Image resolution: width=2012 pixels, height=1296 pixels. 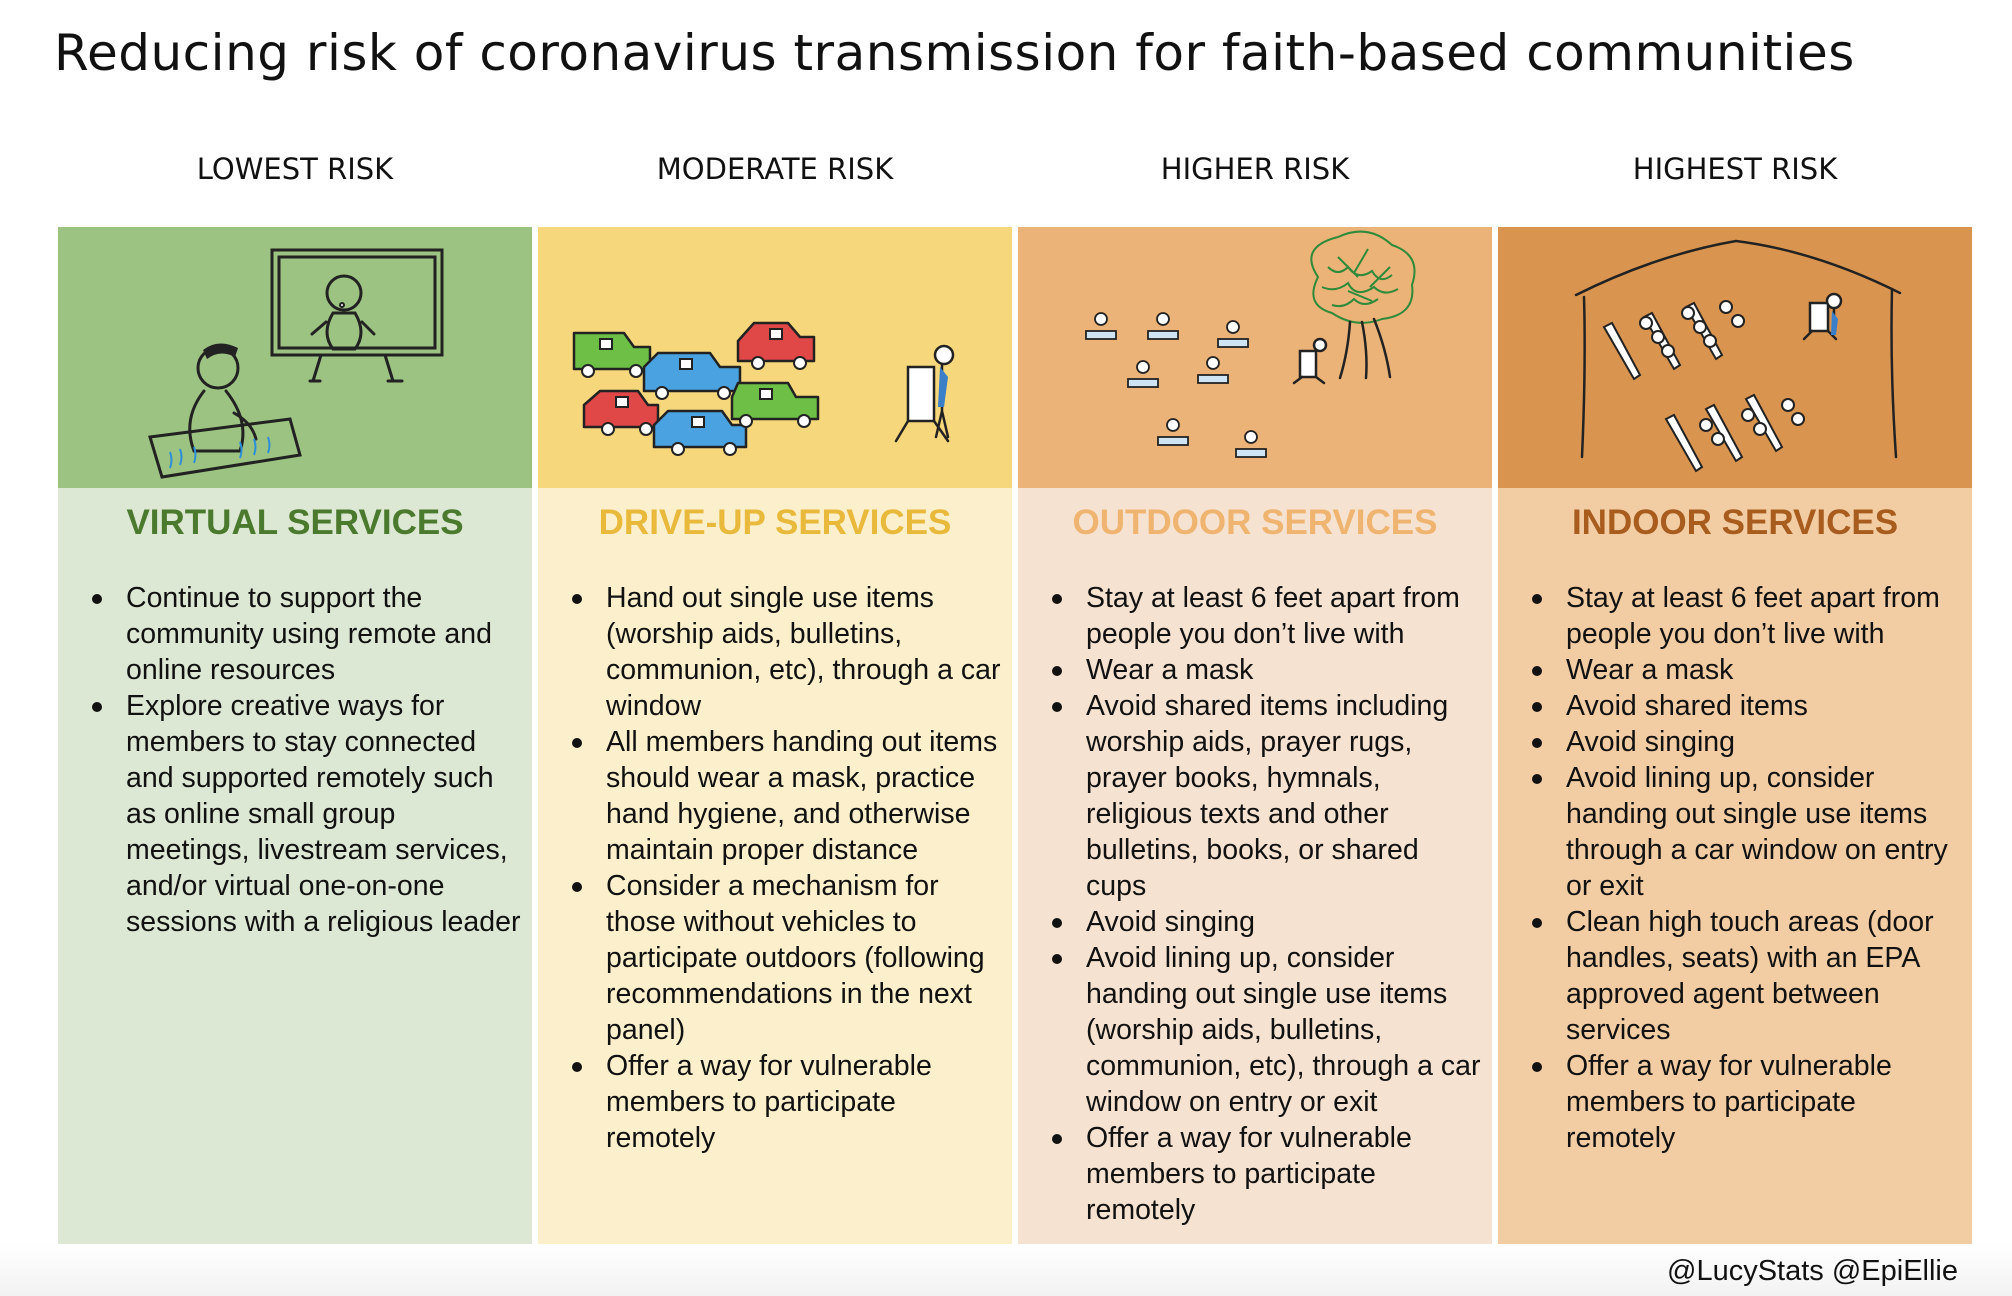 I want to click on list-item: Avoid shared items, so click(x=1748, y=706).